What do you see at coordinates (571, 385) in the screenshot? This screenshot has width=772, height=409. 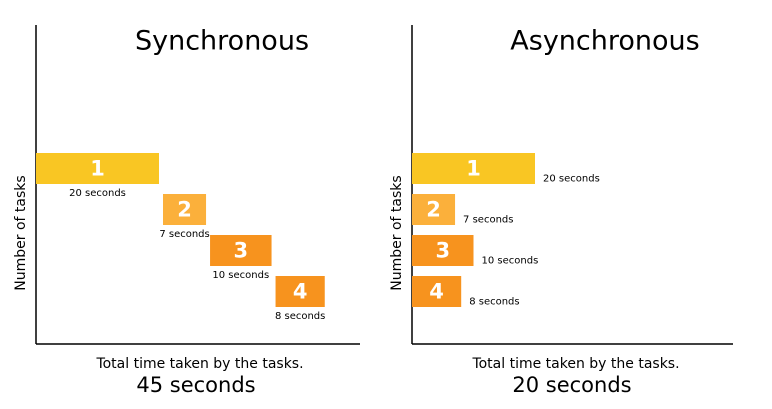 I see `total-time: 20 seconds` at bounding box center [571, 385].